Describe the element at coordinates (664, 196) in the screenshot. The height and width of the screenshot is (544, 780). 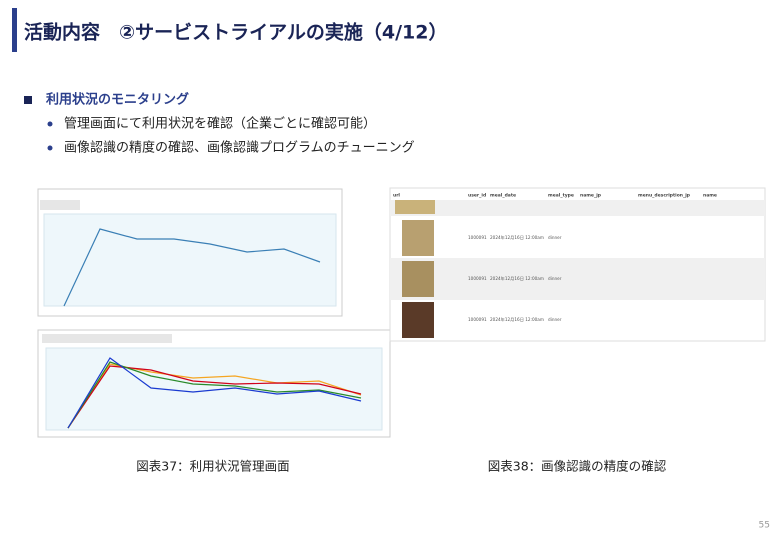
I see `column-header: menu_description_jp` at that location.